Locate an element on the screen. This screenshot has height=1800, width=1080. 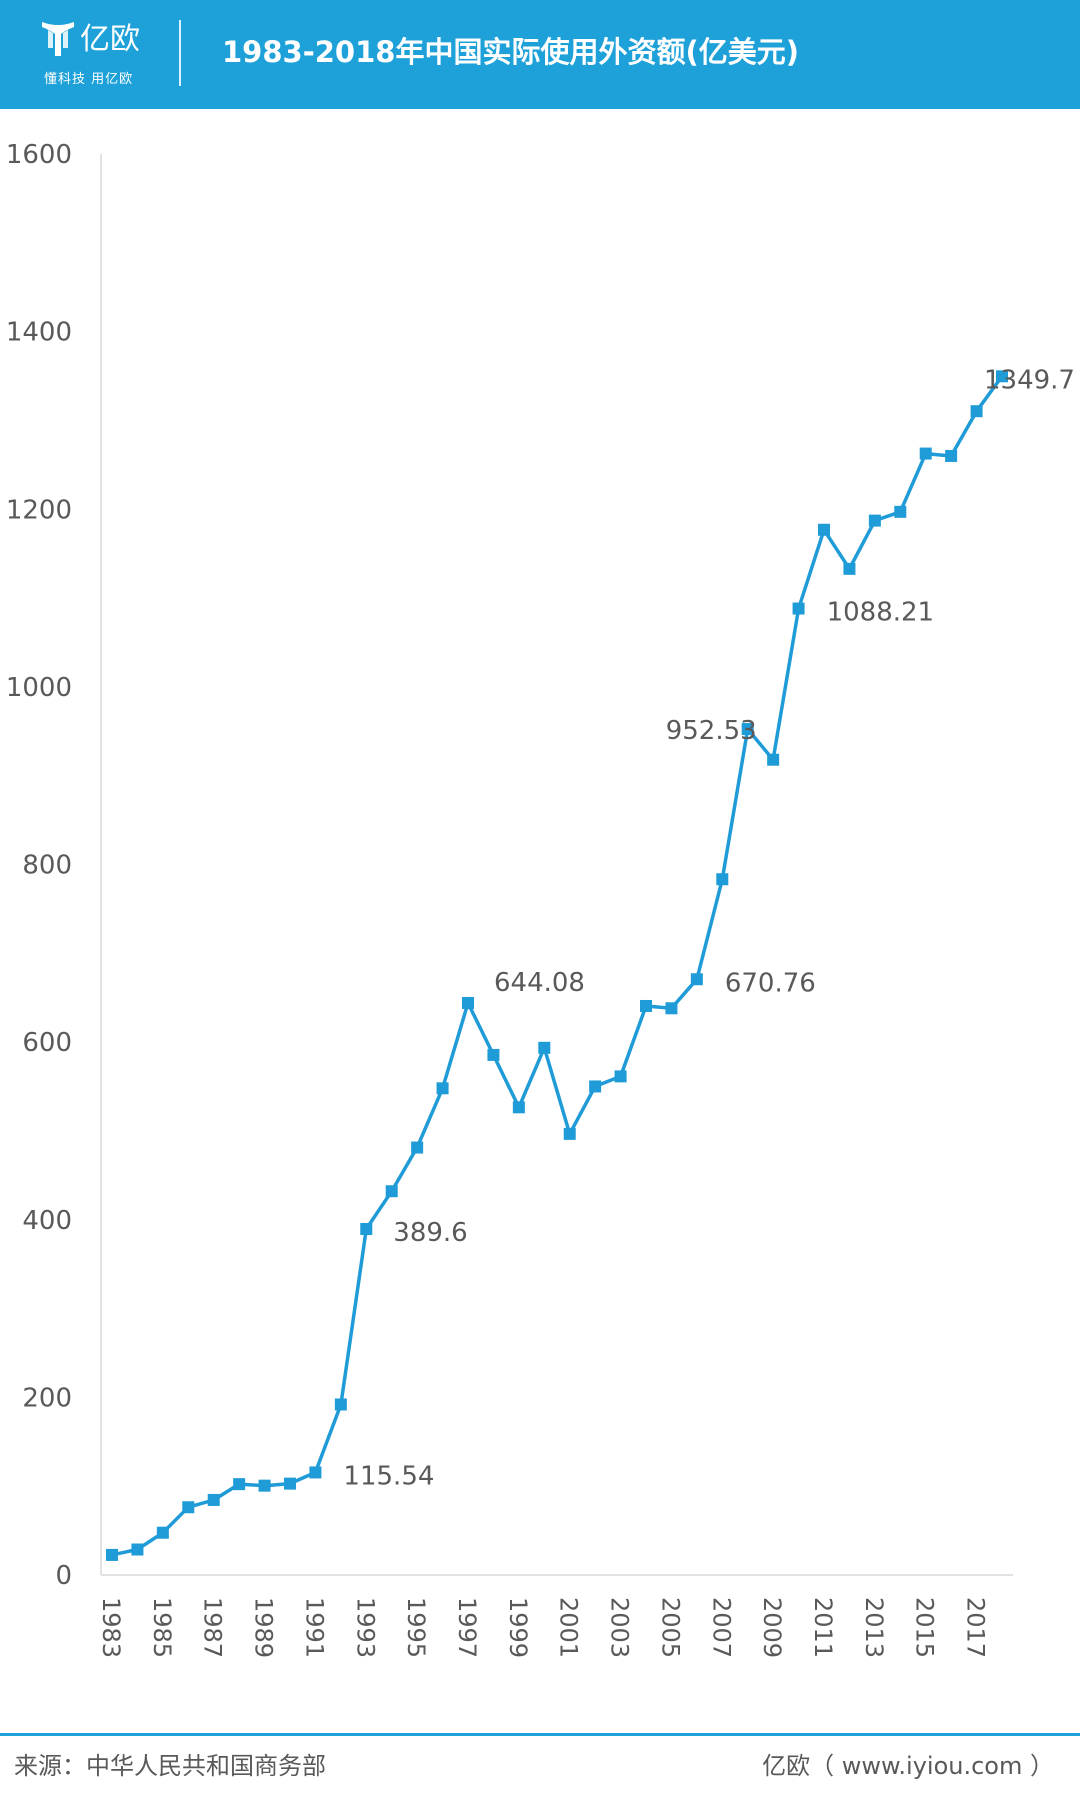
data-label: 1088.21 is located at coordinates (881, 613).